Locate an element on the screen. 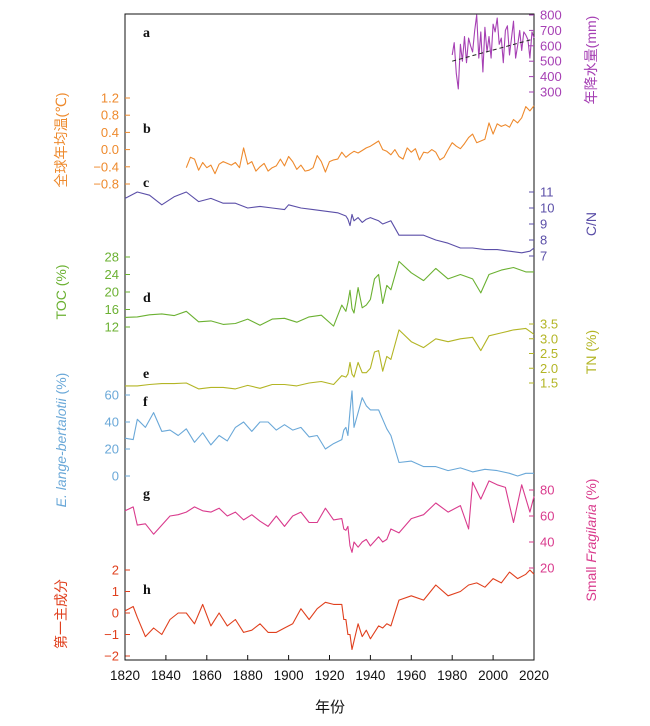 This screenshot has width=650, height=726. xtick-label-1: 1840 is located at coordinates (166, 675).